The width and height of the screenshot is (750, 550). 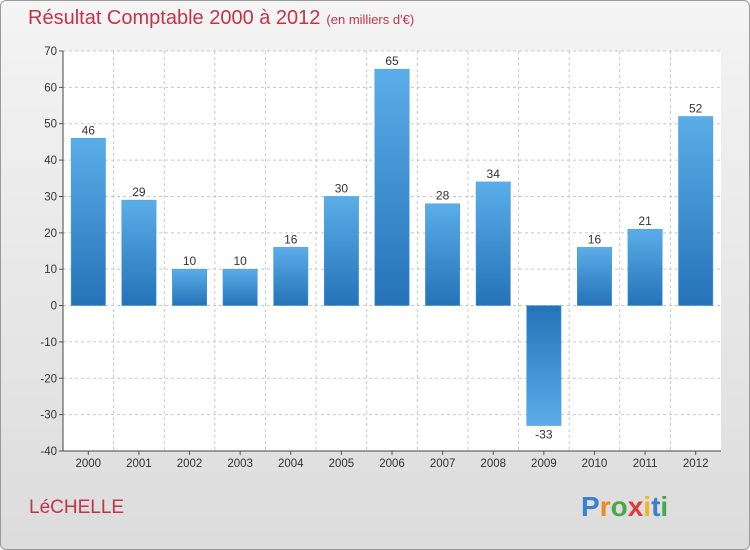 I want to click on x-tick-label: 2009, so click(x=544, y=464).